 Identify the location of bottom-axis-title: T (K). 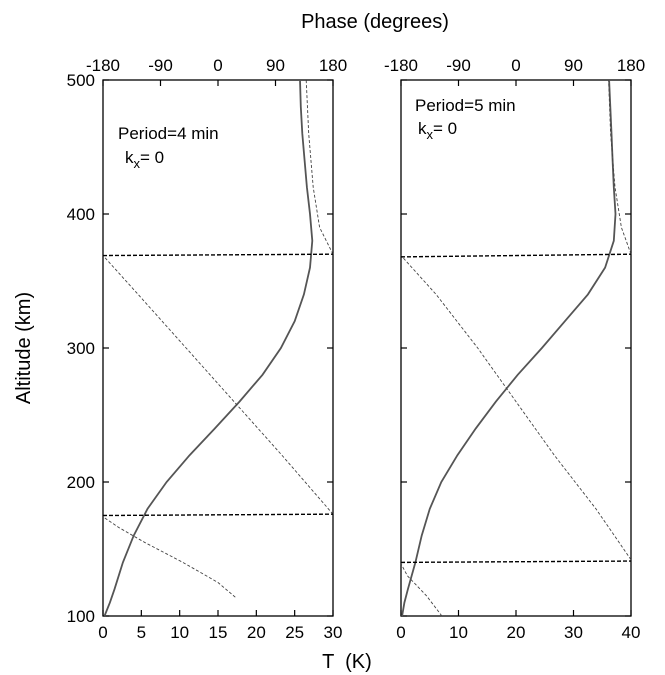
(347, 662).